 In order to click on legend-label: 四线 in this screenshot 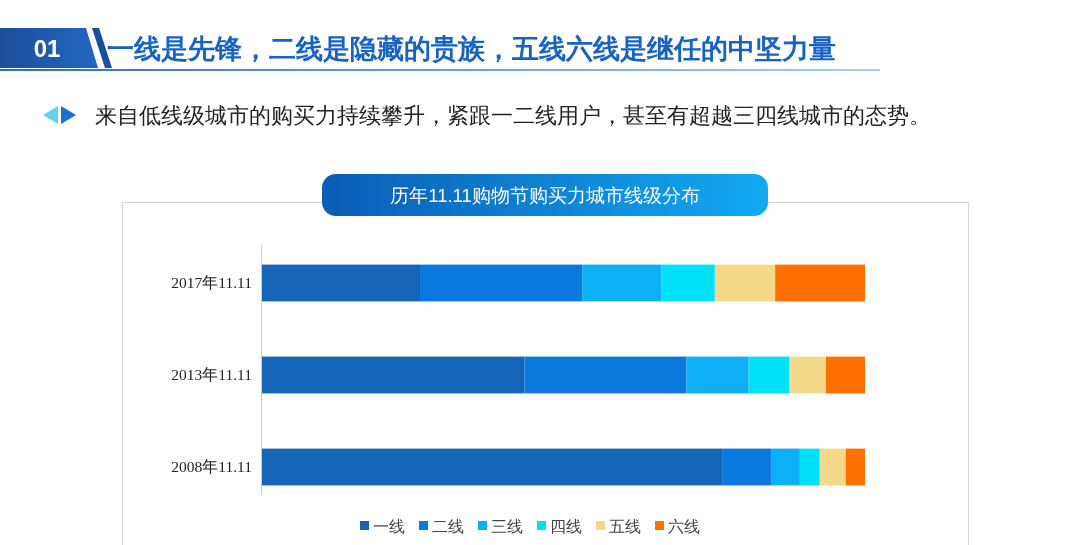, I will do `click(566, 526)`.